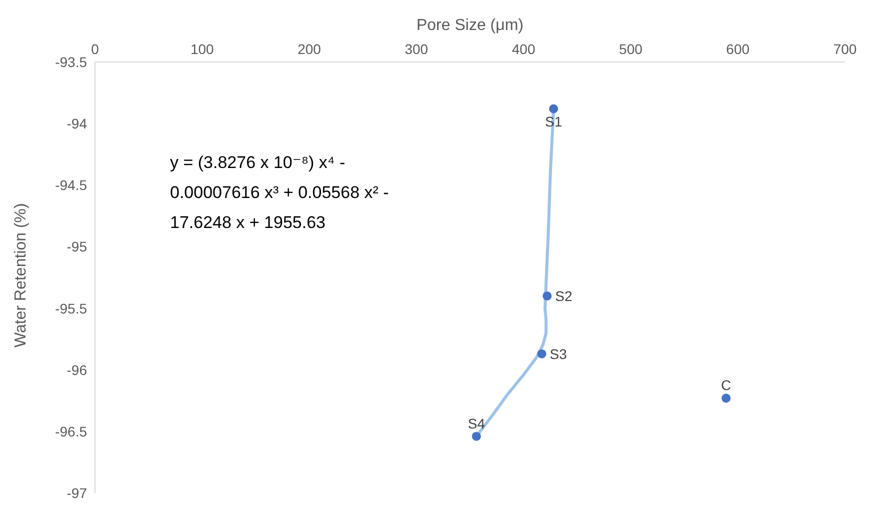 The height and width of the screenshot is (514, 879). Describe the element at coordinates (845, 49) in the screenshot. I see `x-tick-label: 700` at that location.